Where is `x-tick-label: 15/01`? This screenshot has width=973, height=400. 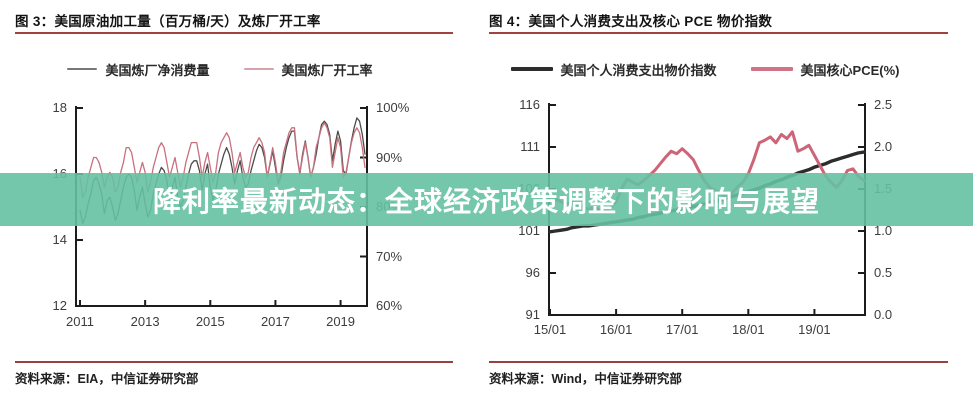
x-tick-label: 15/01 is located at coordinates (550, 329).